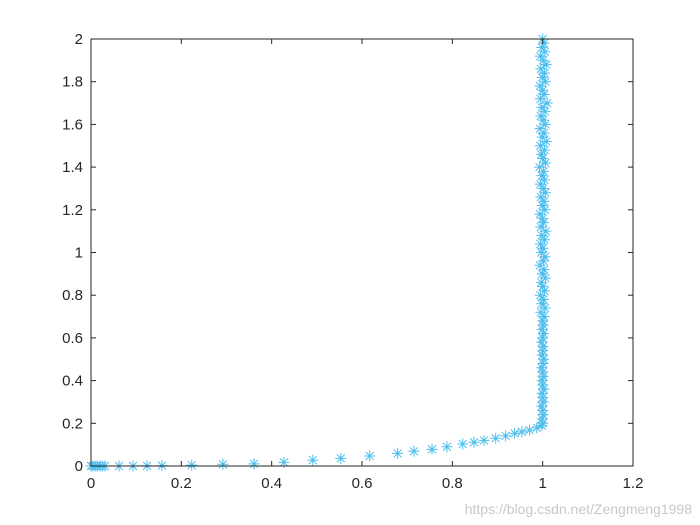 The width and height of the screenshot is (700, 525). I want to click on y-tick-label: 0, so click(79, 466).